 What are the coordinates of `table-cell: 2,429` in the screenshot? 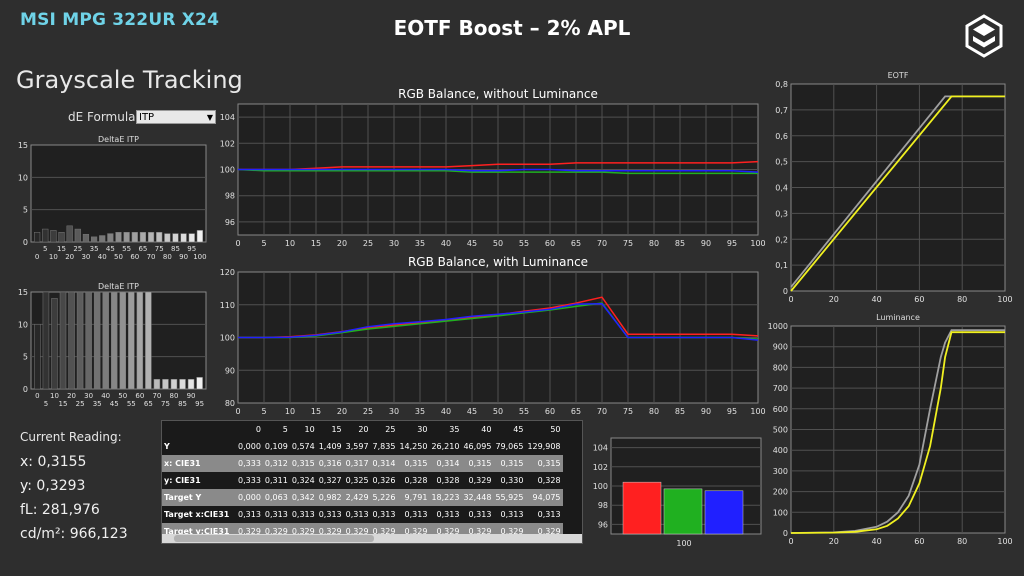 It's located at (357, 497).